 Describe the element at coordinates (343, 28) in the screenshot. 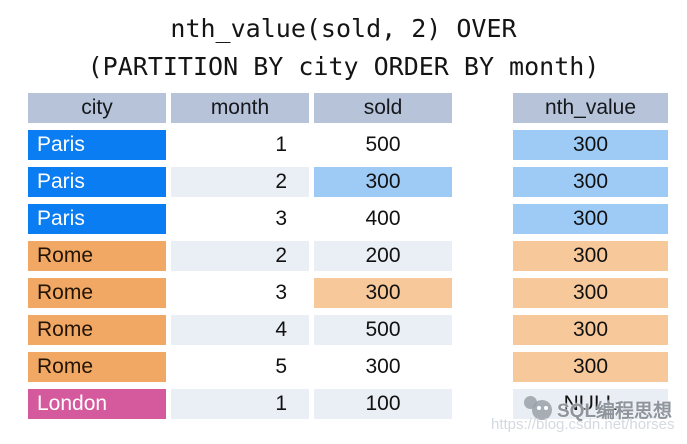

I see `sql-expression-title-line1: nth_value(sold, 2) OVER` at that location.